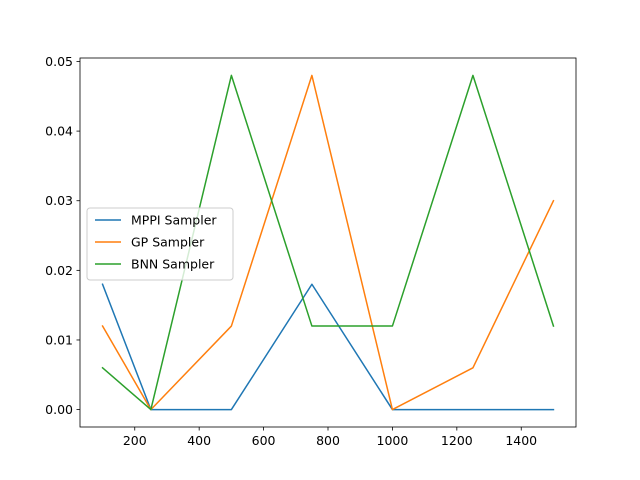 Image resolution: width=640 pixels, height=480 pixels. Describe the element at coordinates (168, 242) in the screenshot. I see `legend-label-2: GP Sampler` at that location.